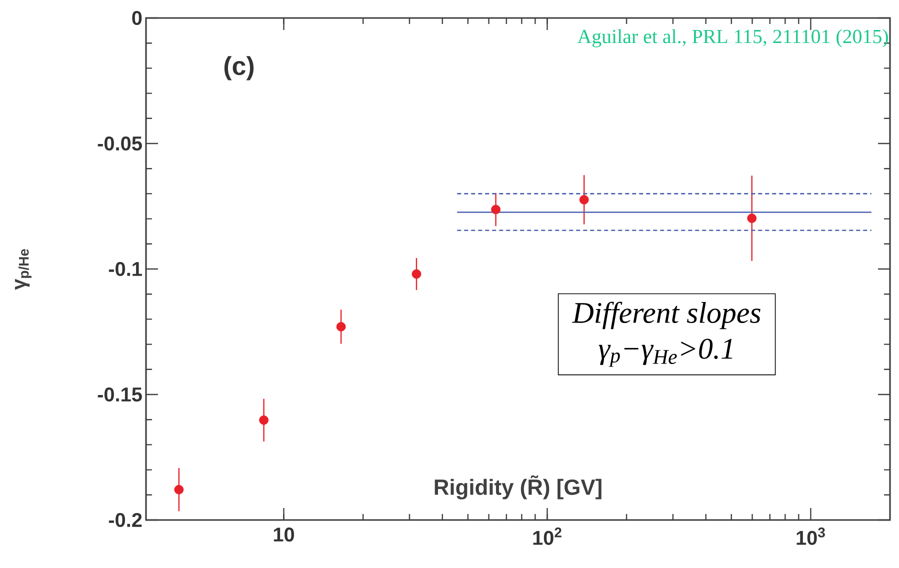 The height and width of the screenshot is (568, 899). Describe the element at coordinates (284, 535) in the screenshot. I see `x-tick-label: 10` at that location.